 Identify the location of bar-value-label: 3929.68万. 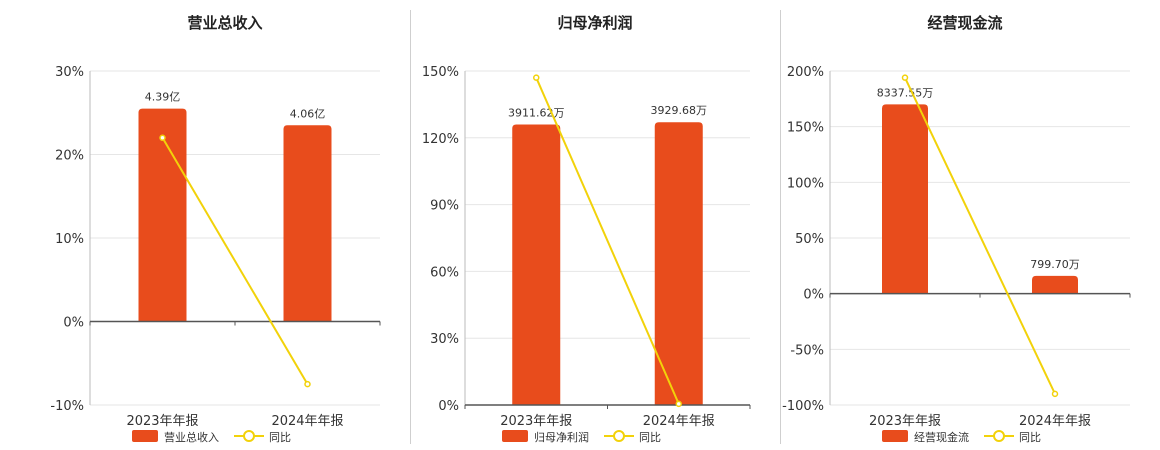
(679, 110).